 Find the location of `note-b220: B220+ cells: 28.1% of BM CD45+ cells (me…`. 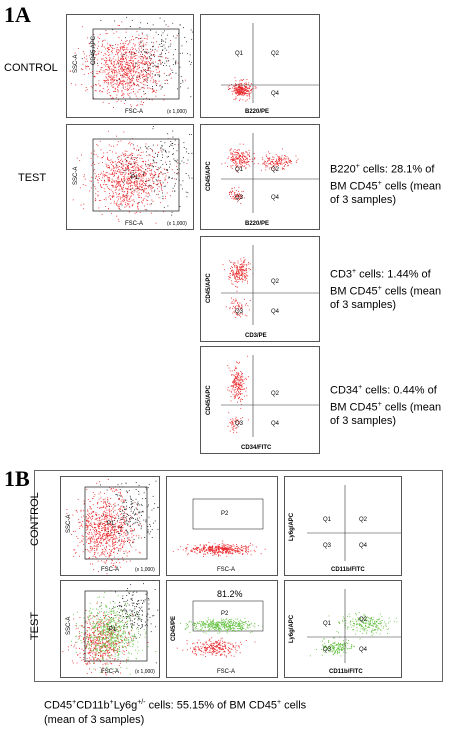

note-b220: B220+ cells: 28.1% of BM CD45+ cells (me… is located at coordinates (386, 185).